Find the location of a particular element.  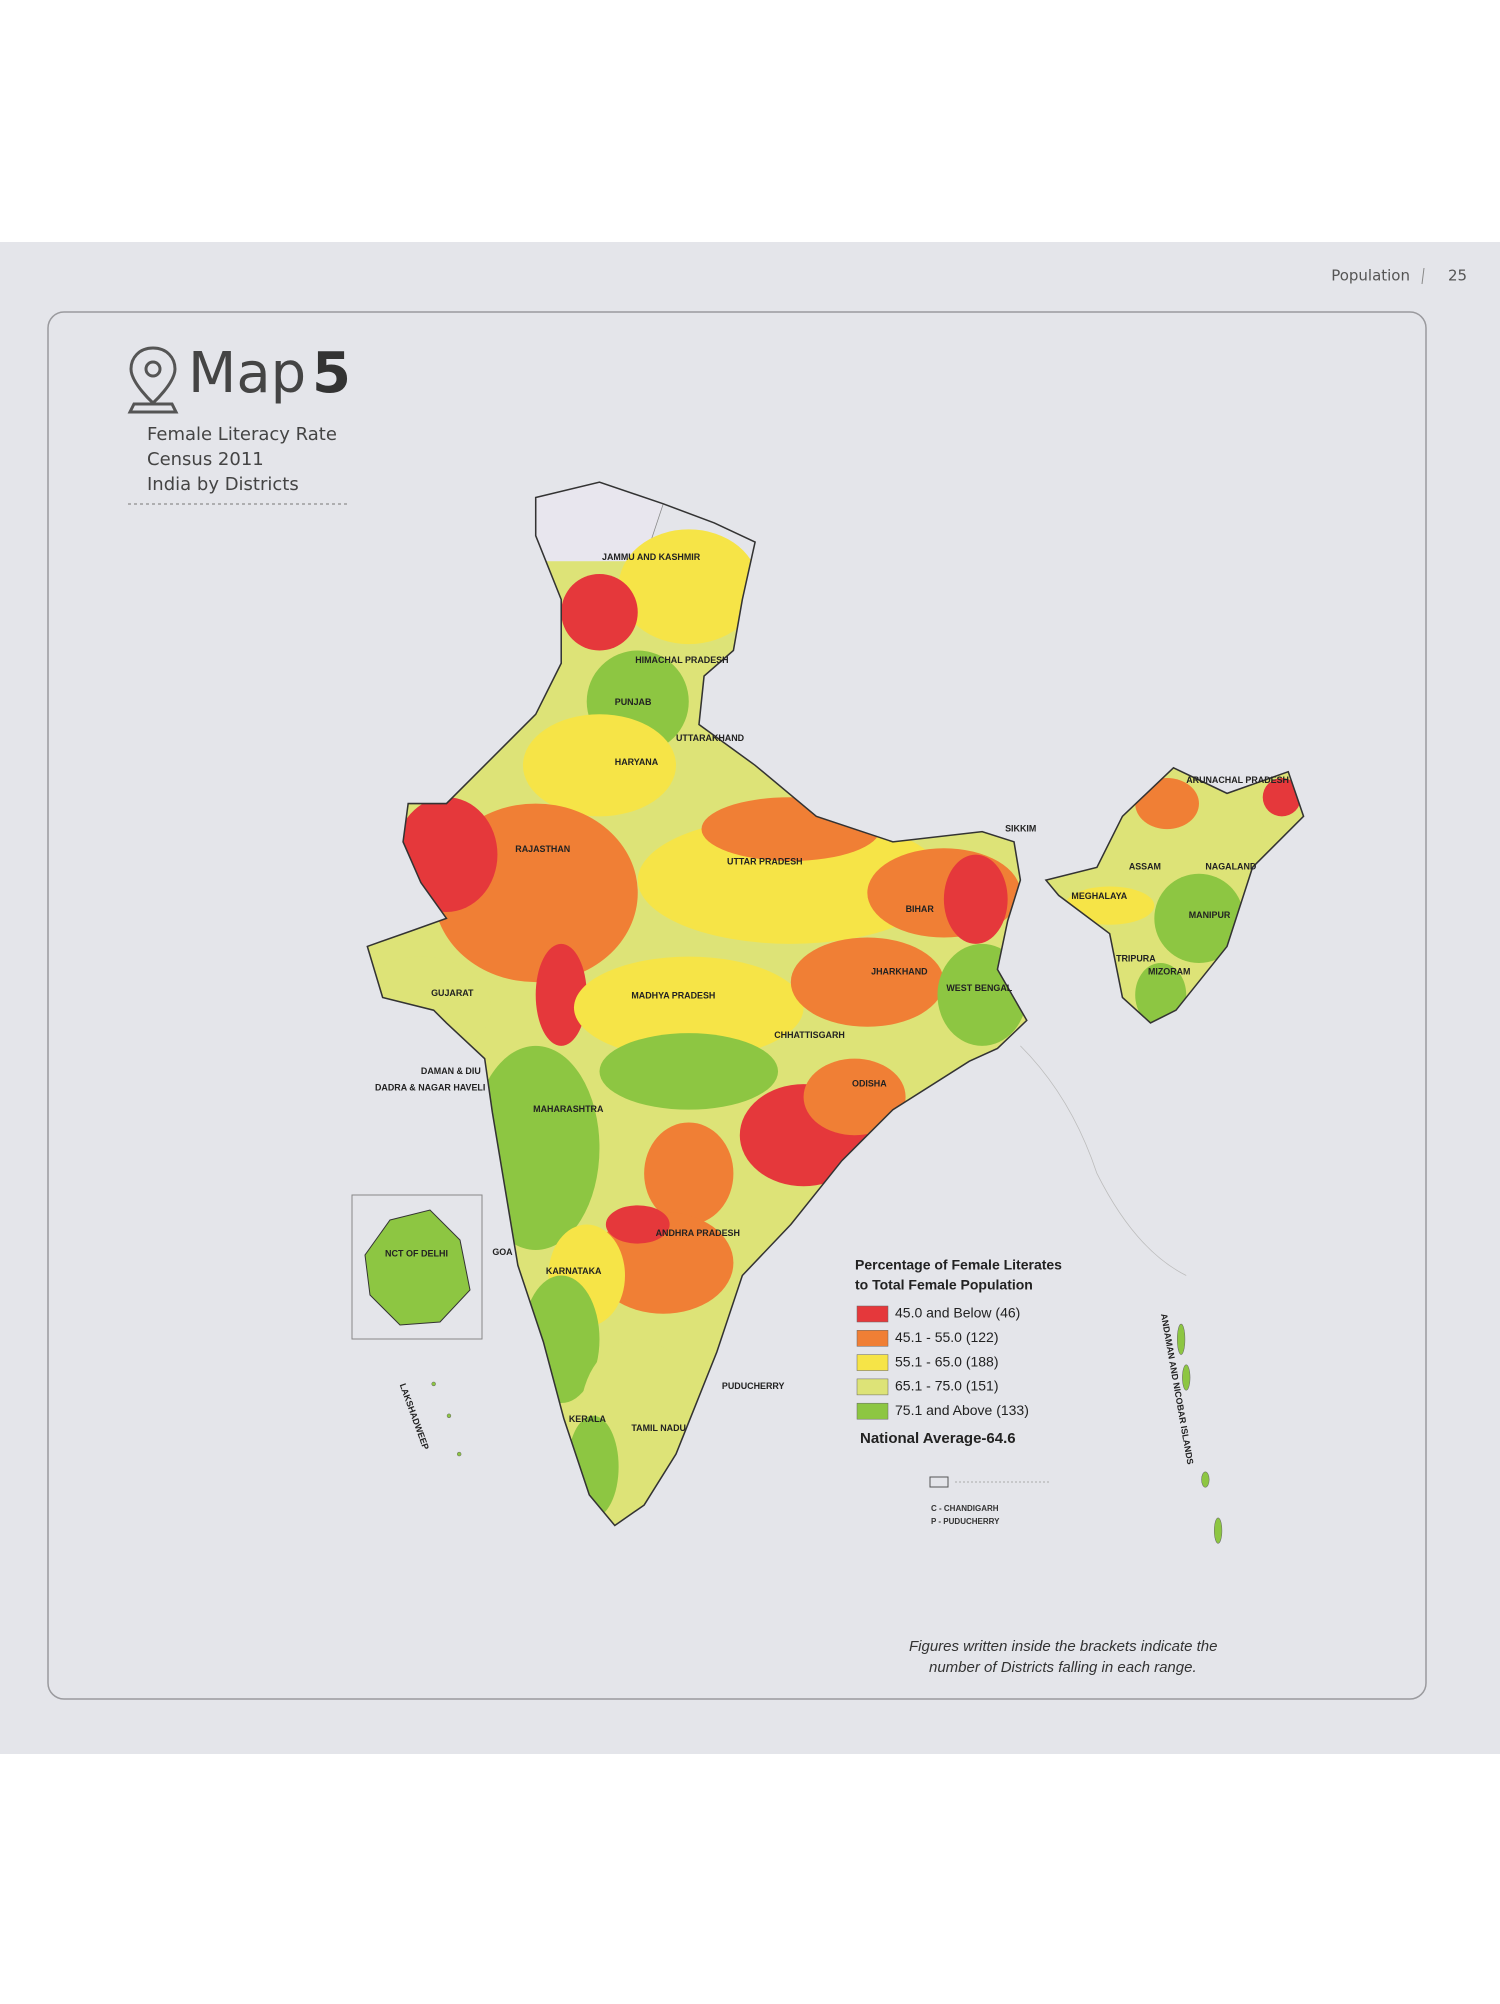

state-label: SIKKIM is located at coordinates (1020, 828).